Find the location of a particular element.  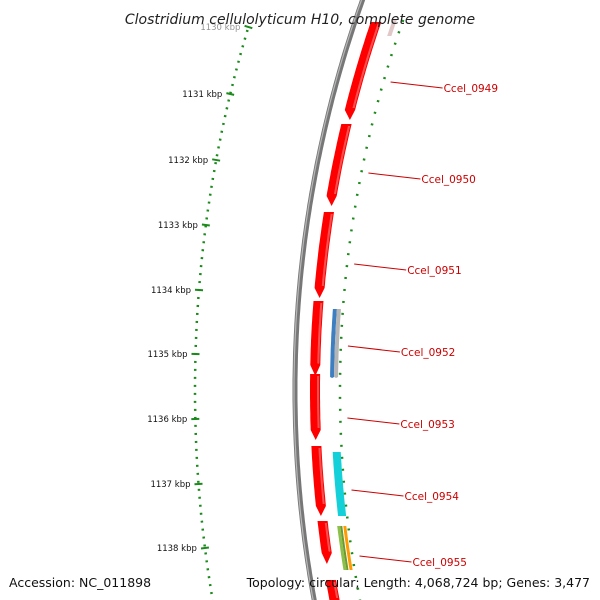

feature-bar-orange is located at coordinates (348, 548).